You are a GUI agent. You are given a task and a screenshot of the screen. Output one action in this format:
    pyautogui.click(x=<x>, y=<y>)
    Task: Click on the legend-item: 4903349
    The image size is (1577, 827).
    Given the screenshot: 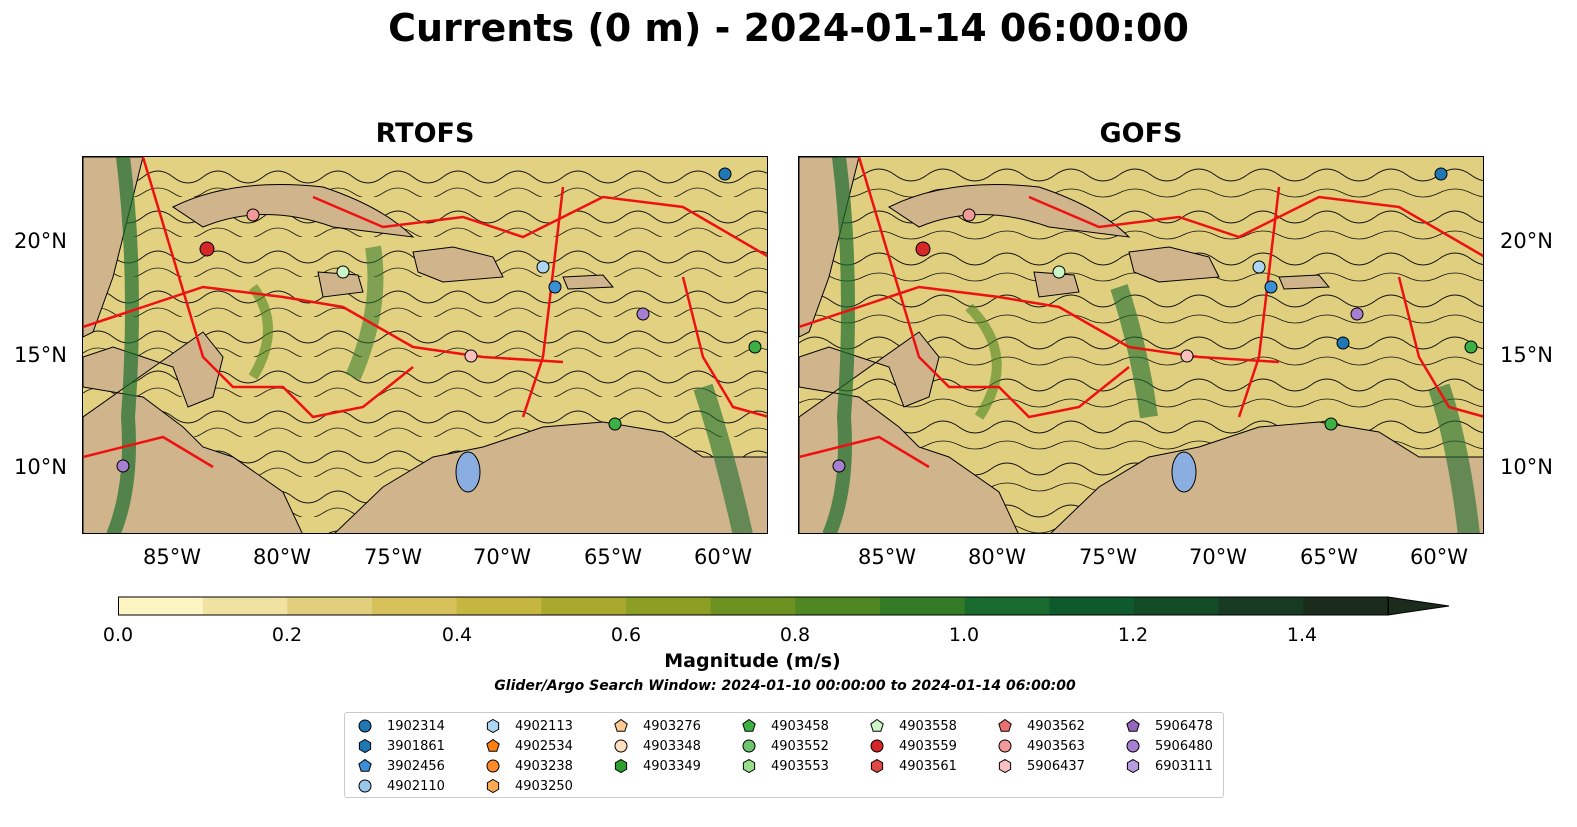 What is the action you would take?
    pyautogui.click(x=657, y=766)
    